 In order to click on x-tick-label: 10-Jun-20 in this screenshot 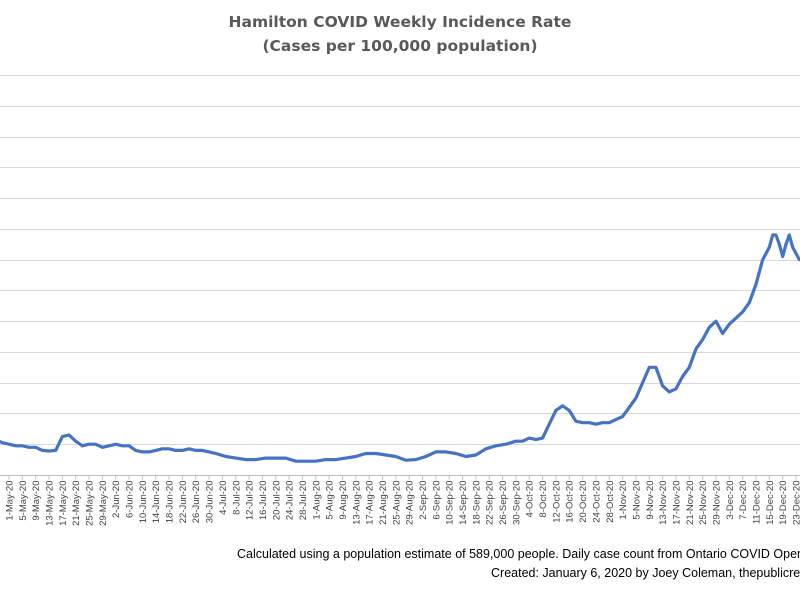, I will do `click(143, 502)`.